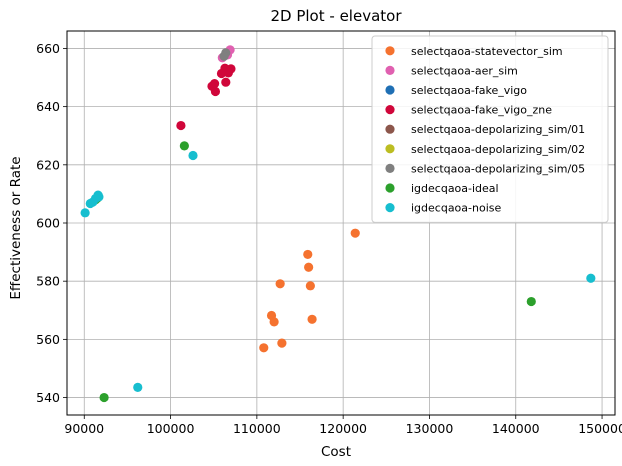 This screenshot has width=622, height=466. I want to click on legend-label: selectqaoa-fake_vigo, so click(469, 90).